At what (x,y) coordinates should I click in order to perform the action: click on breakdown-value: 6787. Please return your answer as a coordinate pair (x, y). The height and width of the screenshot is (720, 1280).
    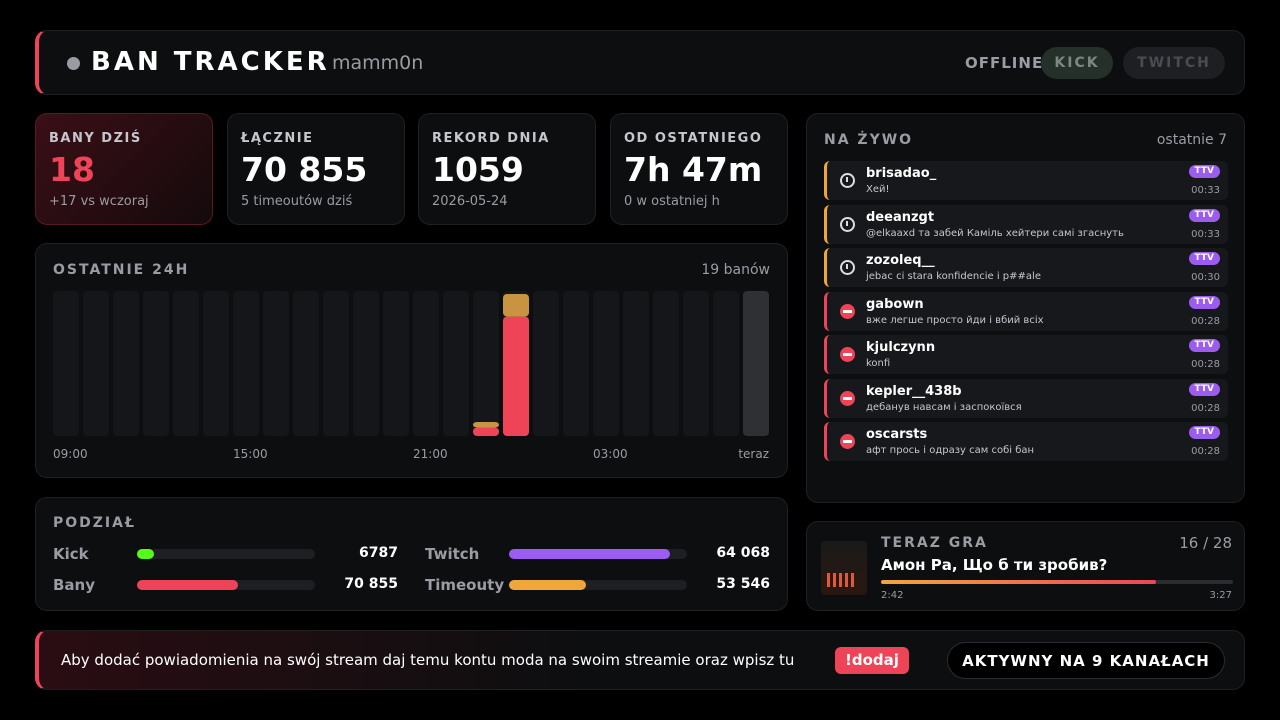
    Looking at the image, I should click on (378, 553).